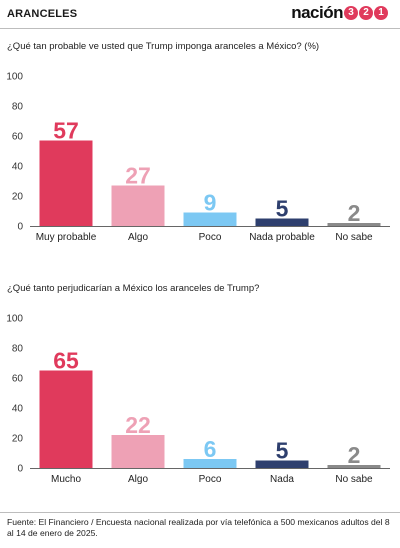 Image resolution: width=400 pixels, height=548 pixels. I want to click on brand-logo: nación 3 2 1, so click(339, 13).